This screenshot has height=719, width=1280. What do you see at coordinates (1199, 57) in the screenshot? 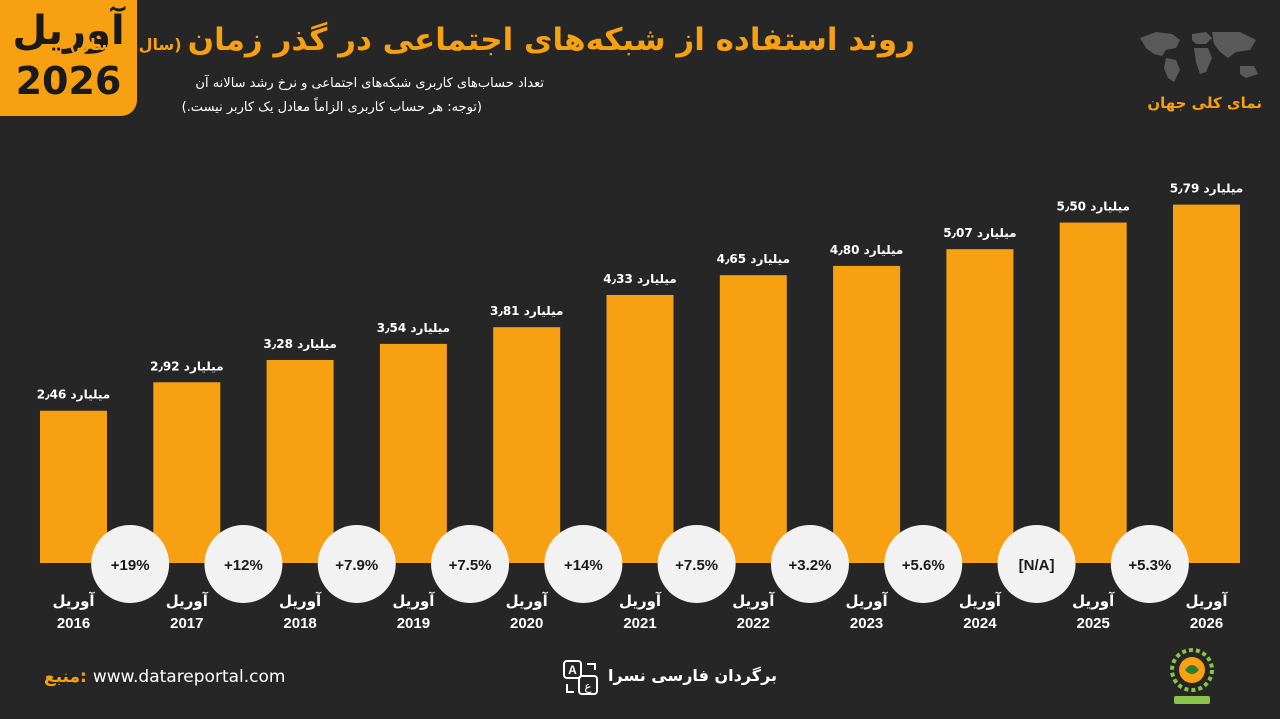
I see `world-map-icon` at bounding box center [1199, 57].